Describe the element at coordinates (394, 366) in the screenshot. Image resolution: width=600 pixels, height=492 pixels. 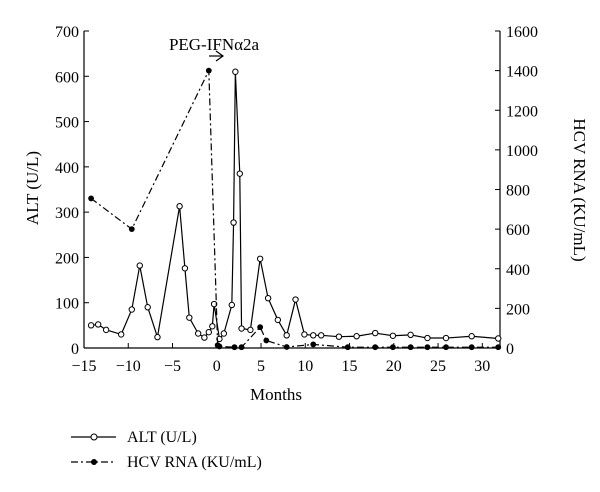
I see `x-tick-label: 20` at that location.